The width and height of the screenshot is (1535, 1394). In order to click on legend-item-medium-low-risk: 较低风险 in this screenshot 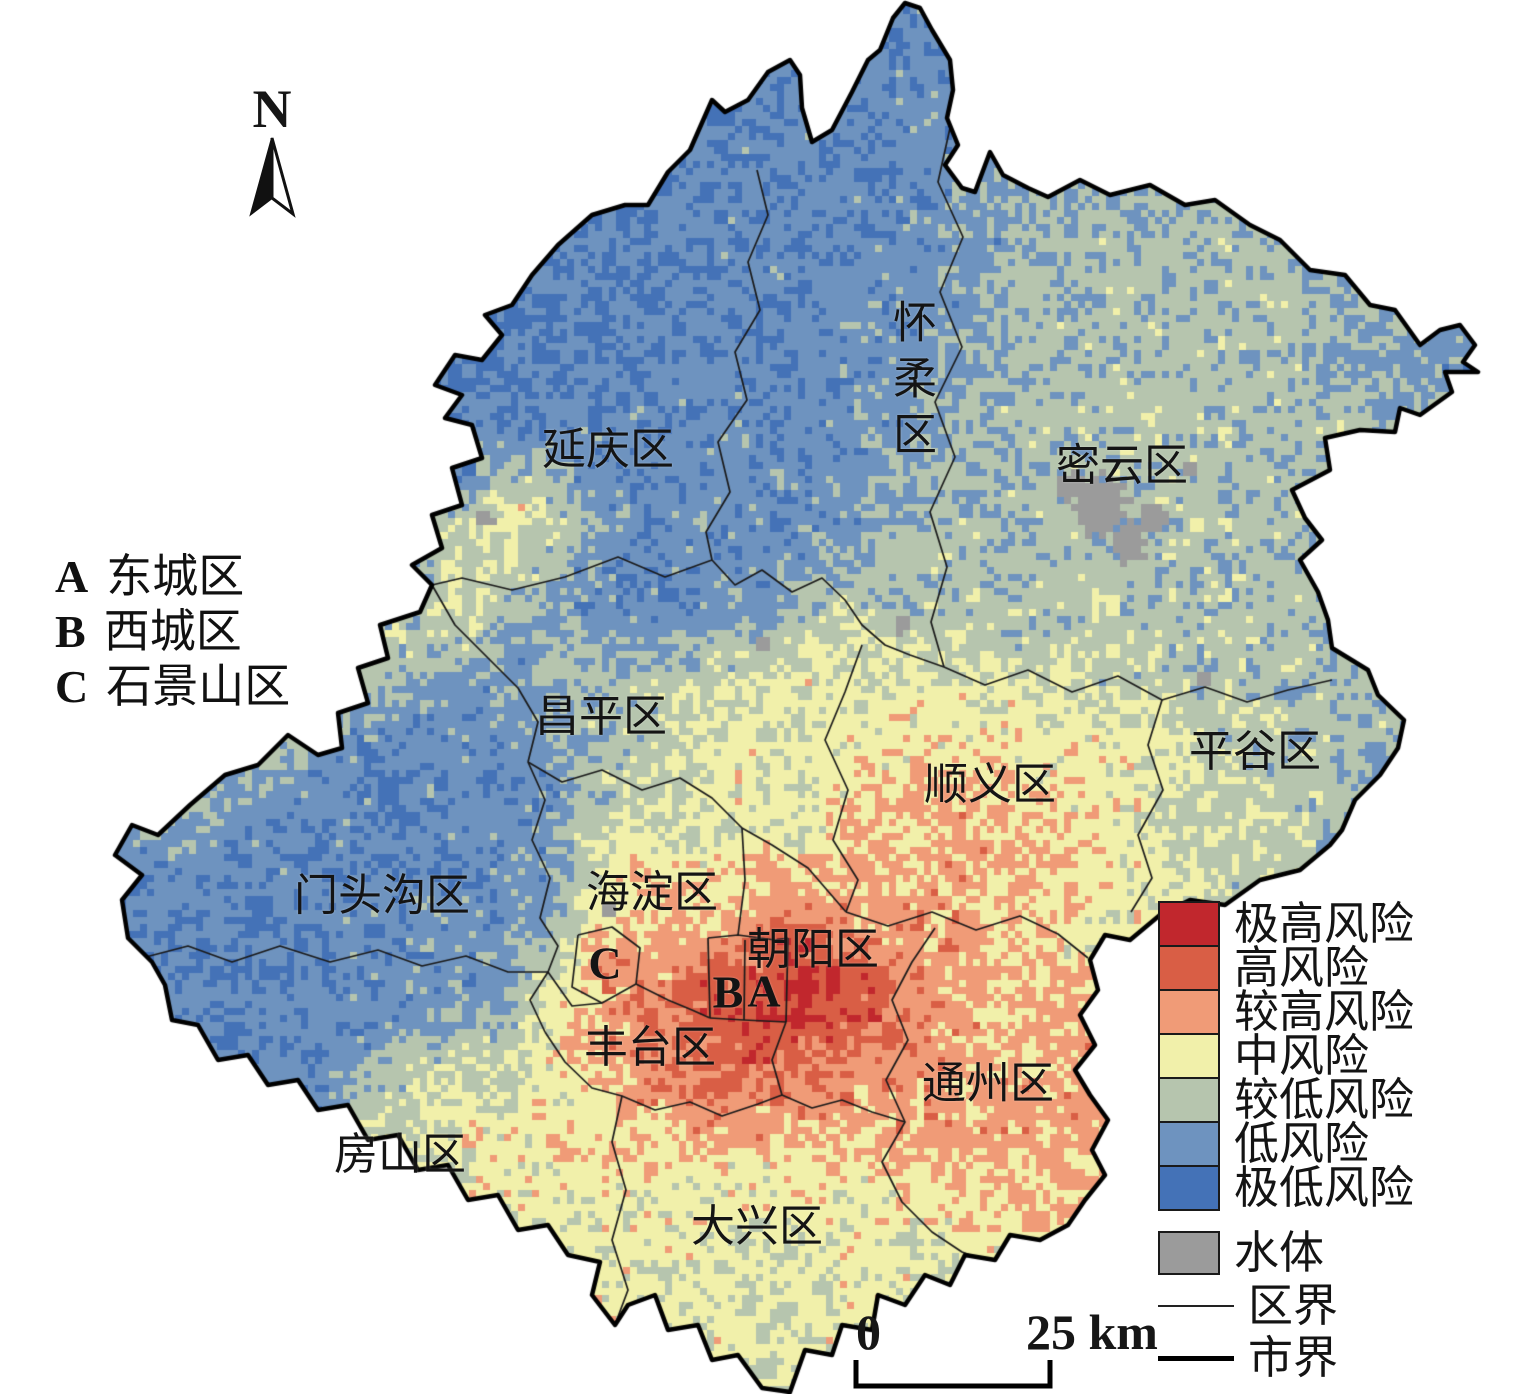, I will do `click(1346, 1100)`.